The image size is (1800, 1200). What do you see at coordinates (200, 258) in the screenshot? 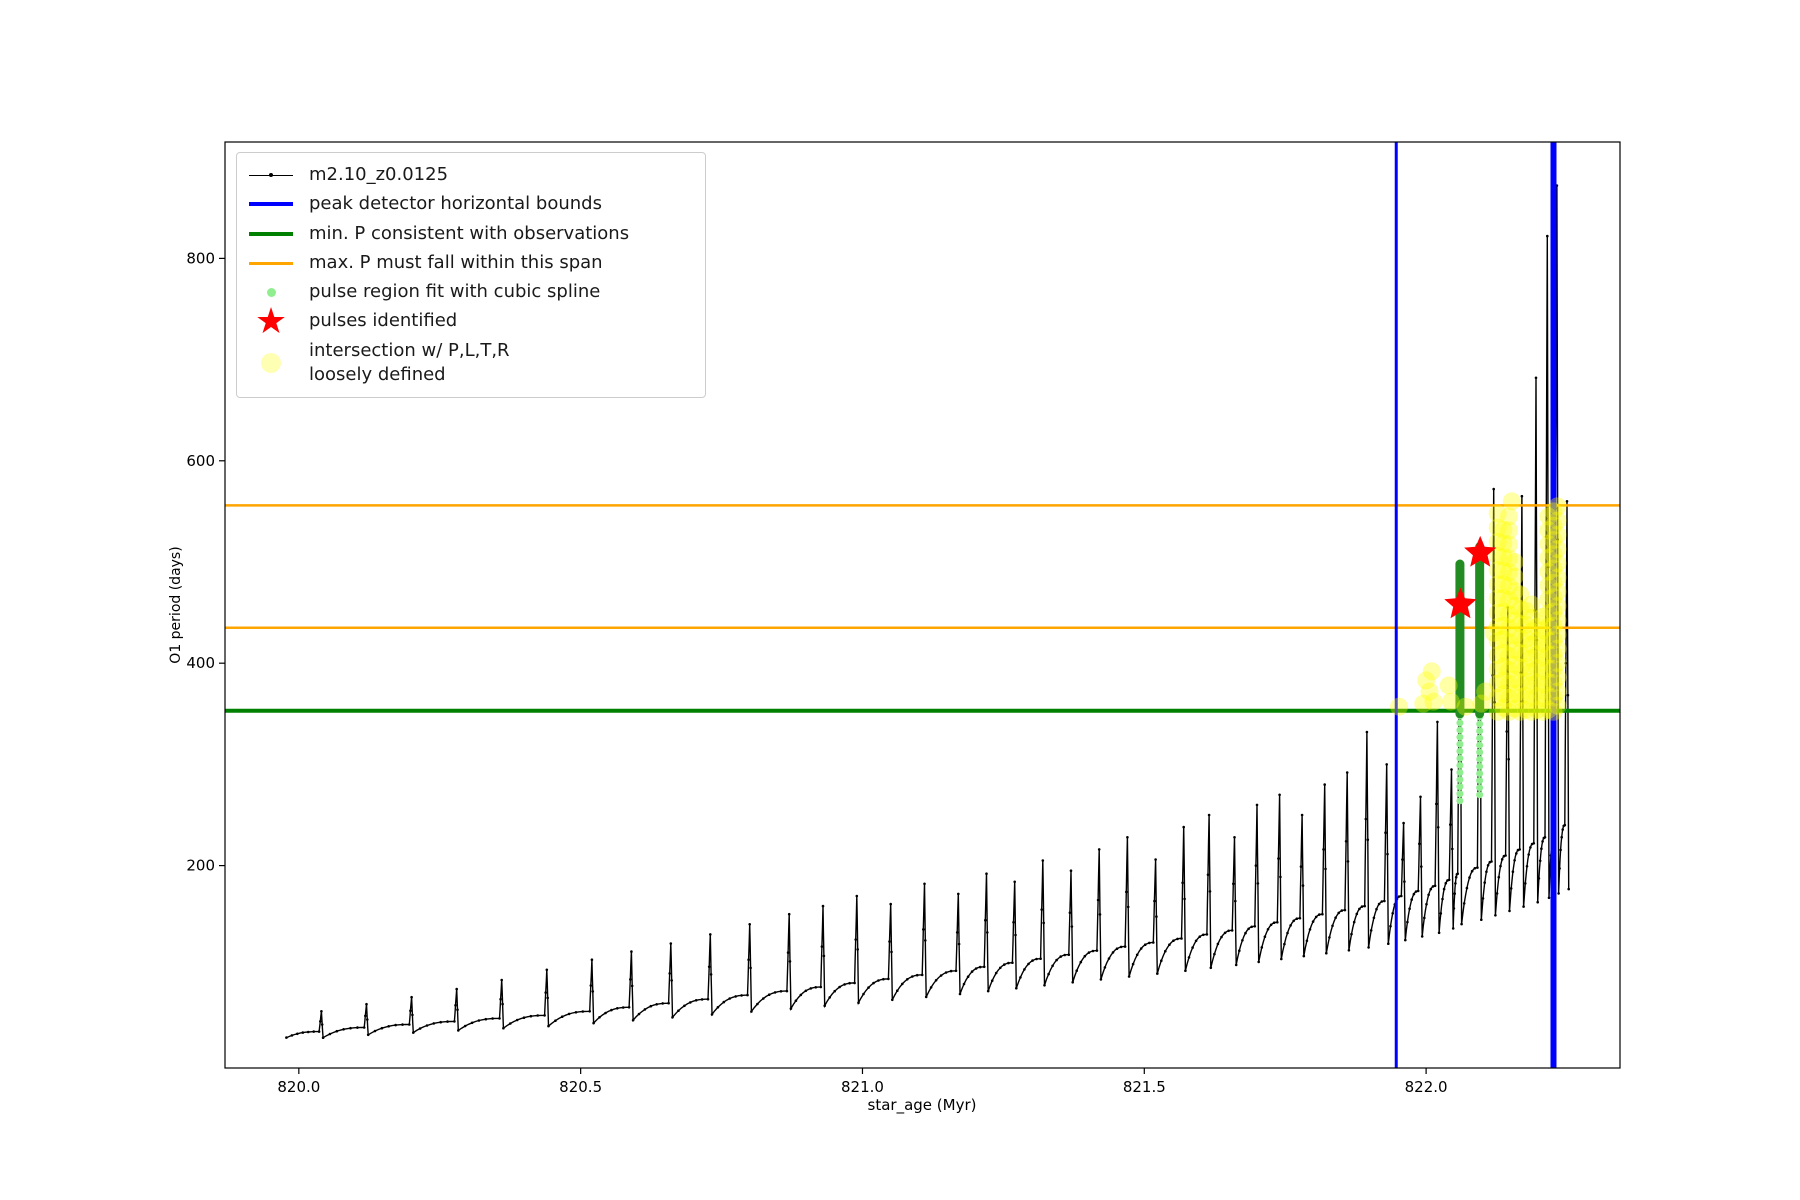
I see `y-tick-label: 800` at bounding box center [200, 258].